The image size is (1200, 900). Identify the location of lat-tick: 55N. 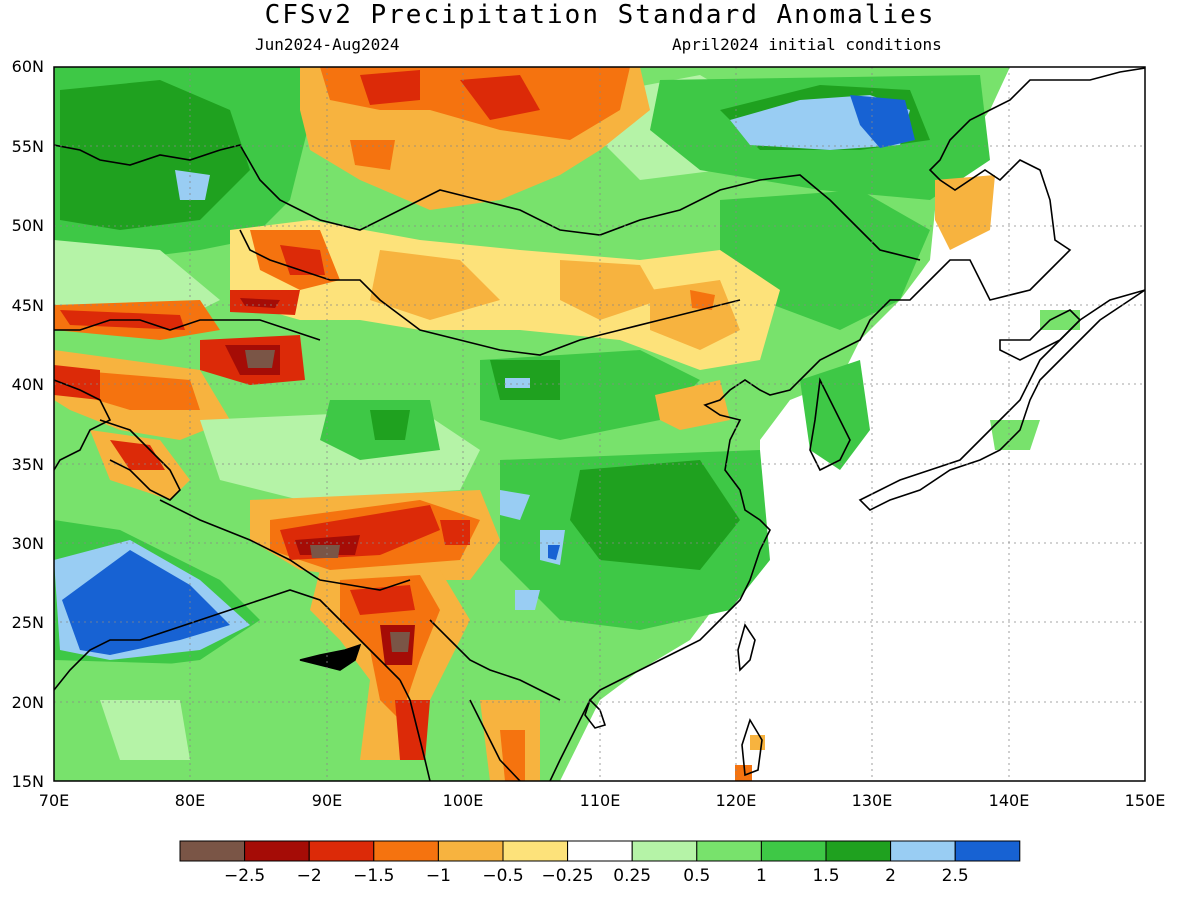
(28, 146).